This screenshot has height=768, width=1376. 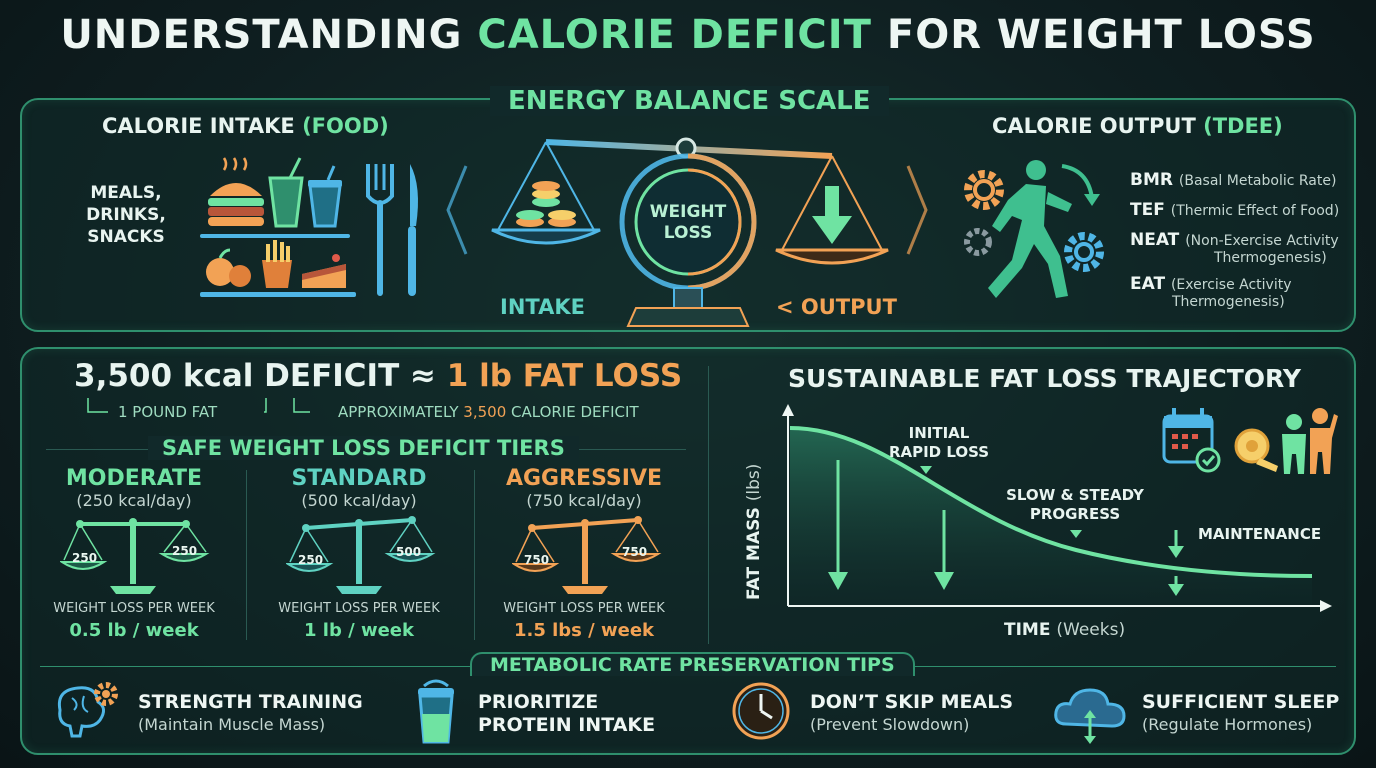 What do you see at coordinates (1227, 724) in the screenshot?
I see `tip-sleep-sub: (Regulate Hormones)` at bounding box center [1227, 724].